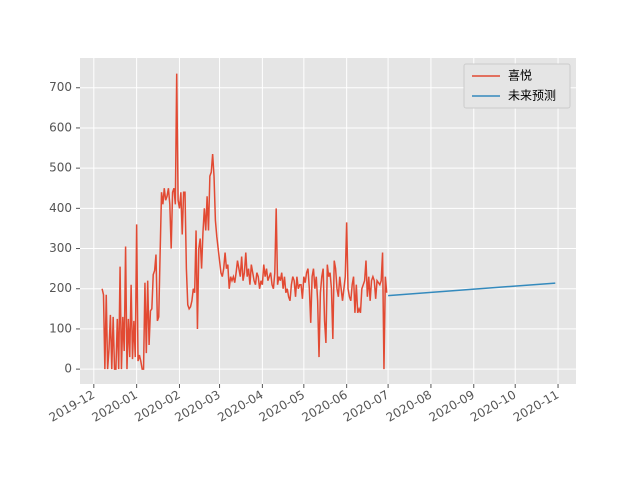 The width and height of the screenshot is (640, 484). I want to click on x-tick-label: 2020-08, so click(409, 406).